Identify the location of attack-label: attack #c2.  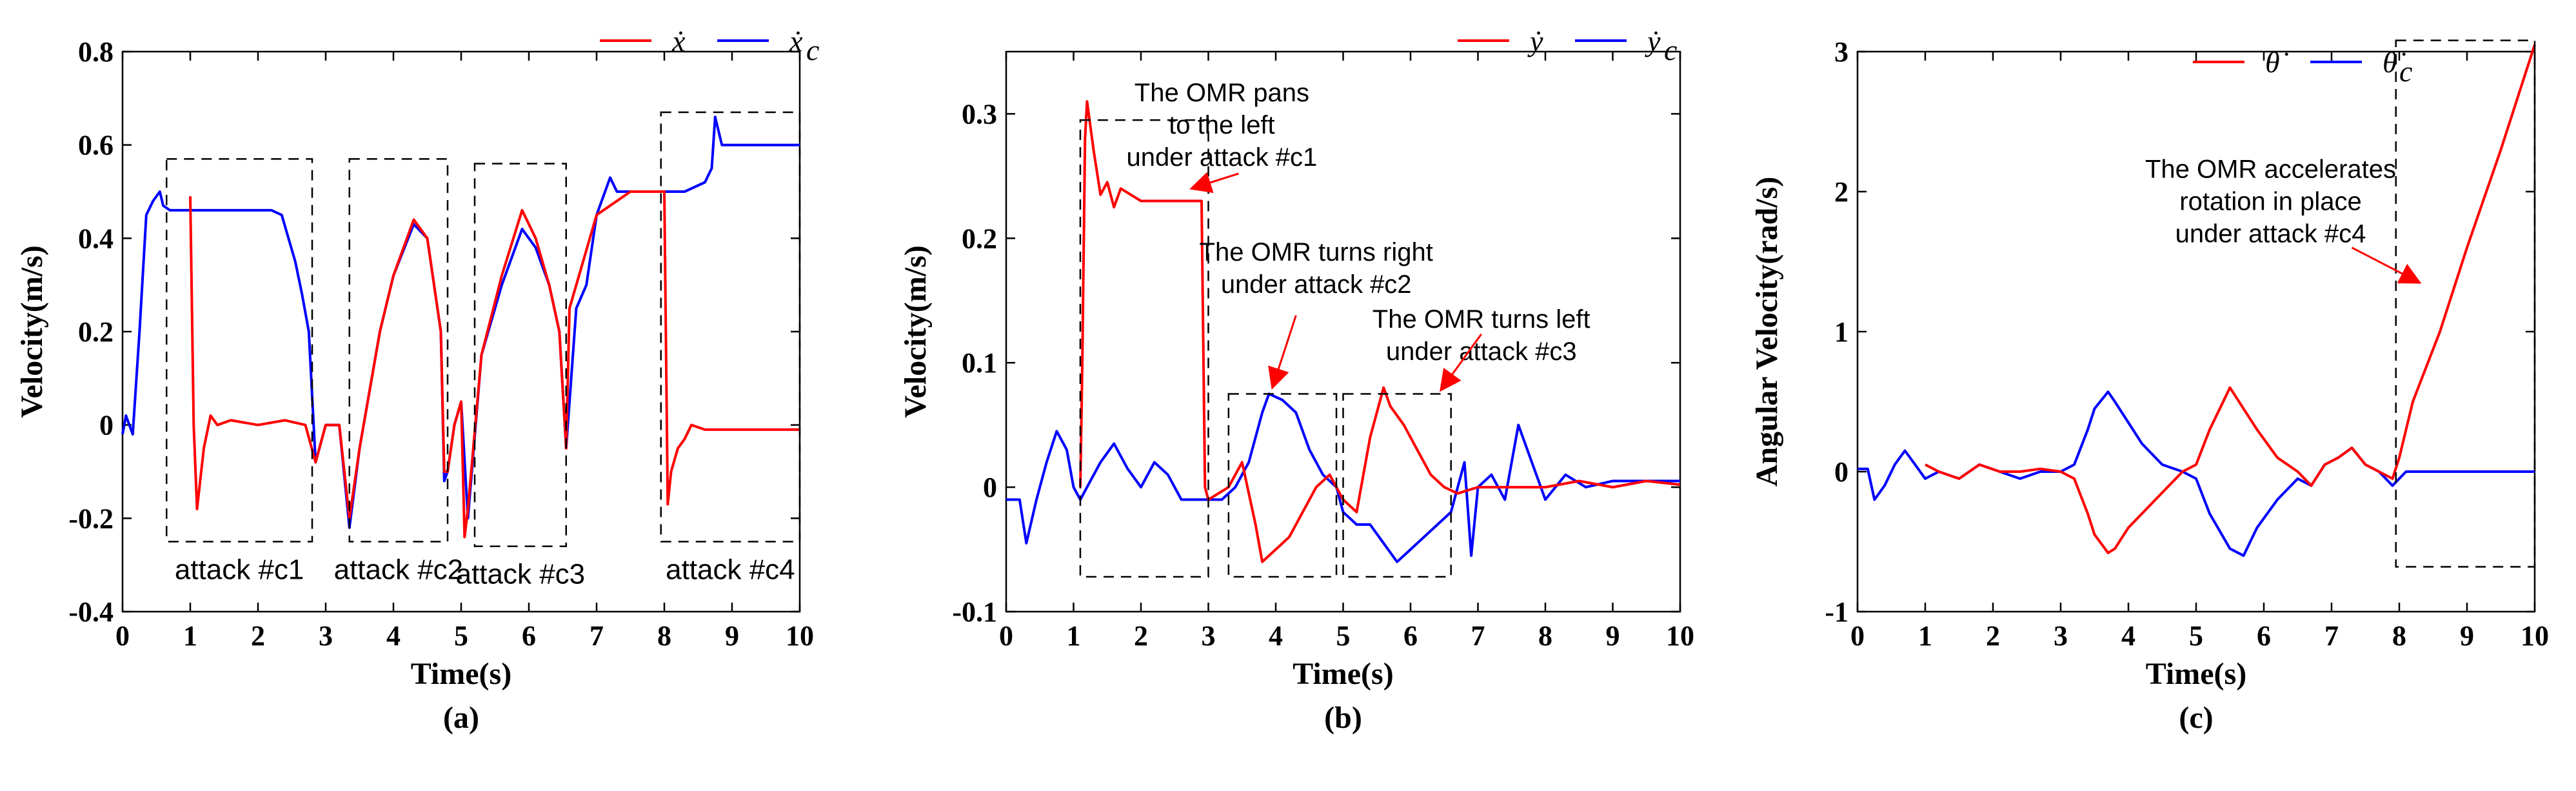
(399, 570).